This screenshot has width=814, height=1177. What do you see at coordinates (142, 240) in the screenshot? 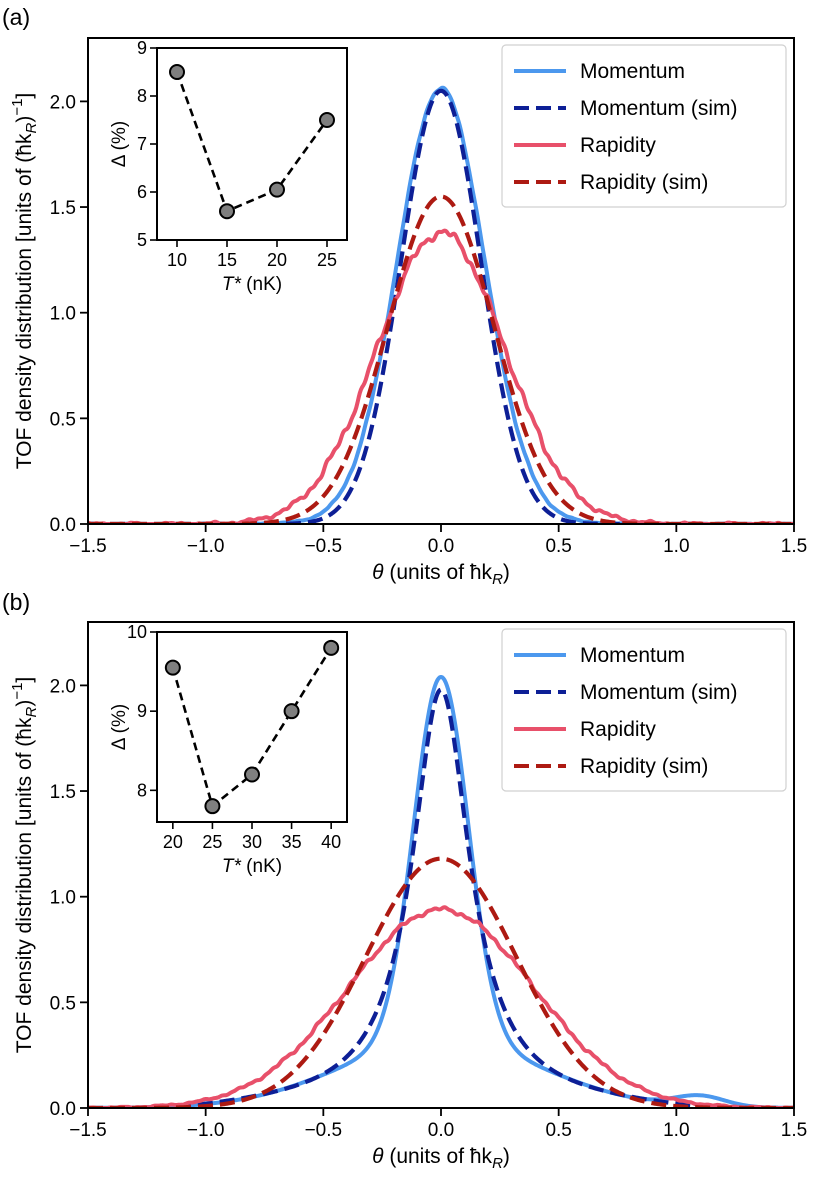
I see `inset-y-tick-label: 5` at bounding box center [142, 240].